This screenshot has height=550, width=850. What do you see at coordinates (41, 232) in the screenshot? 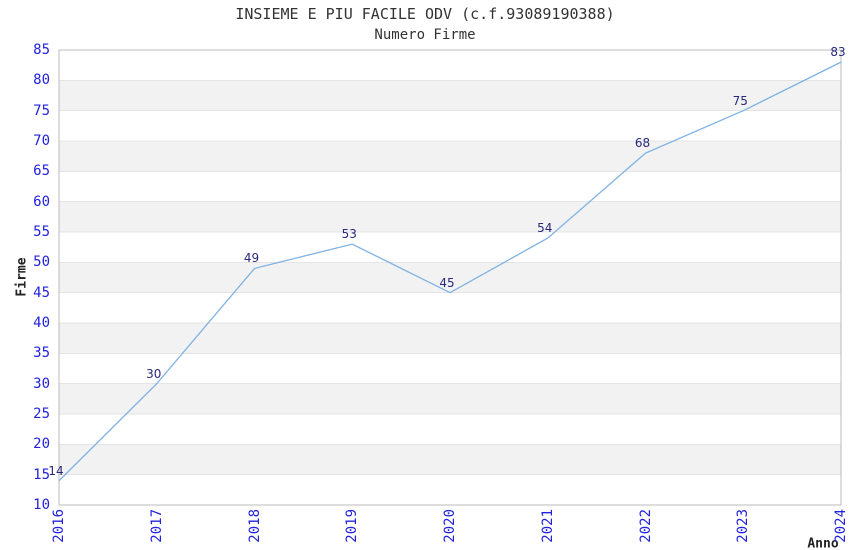
I see `y-tick-label: 55` at bounding box center [41, 232].